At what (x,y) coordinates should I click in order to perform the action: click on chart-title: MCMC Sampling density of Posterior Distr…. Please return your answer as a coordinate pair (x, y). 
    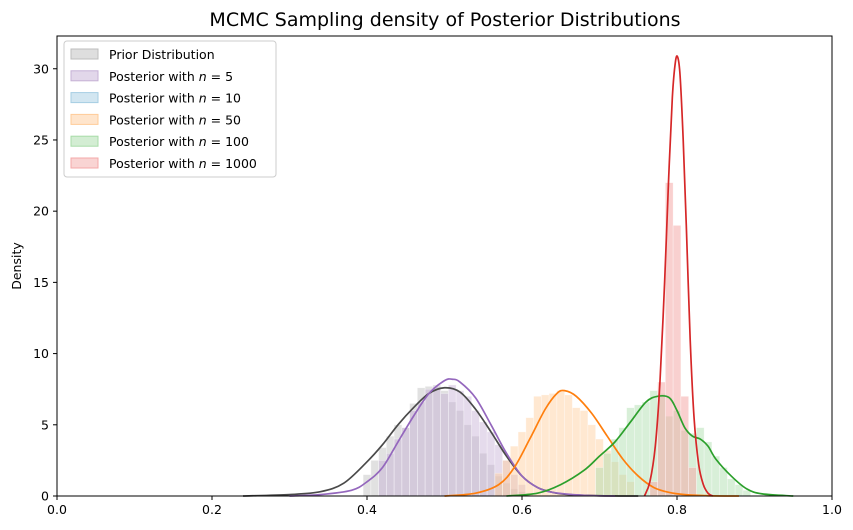
    Looking at the image, I should click on (444, 20).